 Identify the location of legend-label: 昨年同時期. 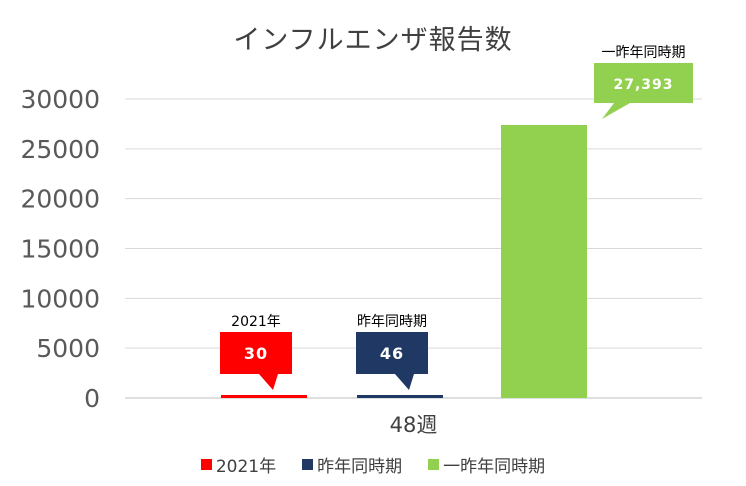
(360, 467).